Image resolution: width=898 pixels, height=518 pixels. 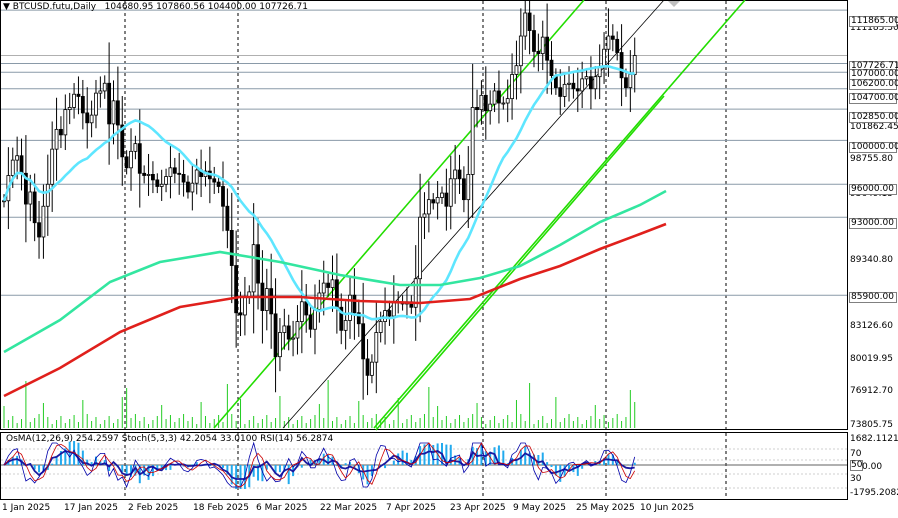 What do you see at coordinates (153, 508) in the screenshot?
I see `date-label: 2 Feb 2025` at bounding box center [153, 508].